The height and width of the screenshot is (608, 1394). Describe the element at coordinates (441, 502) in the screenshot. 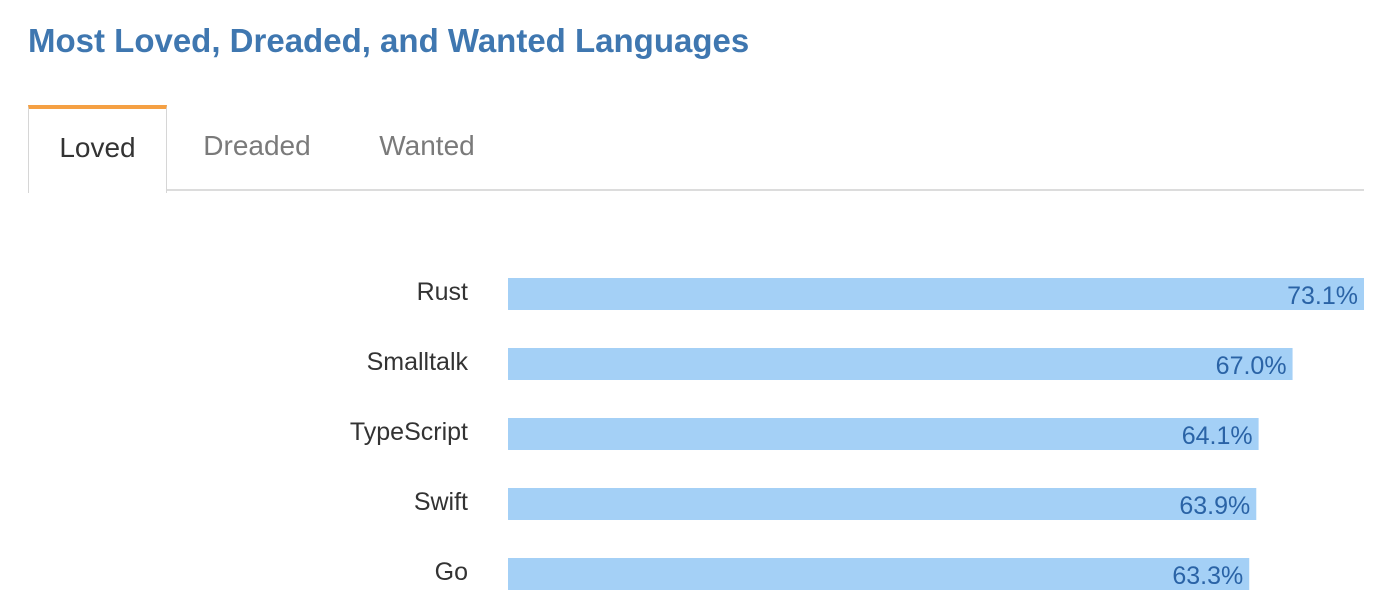

I see `category-label-swift: Swift` at that location.